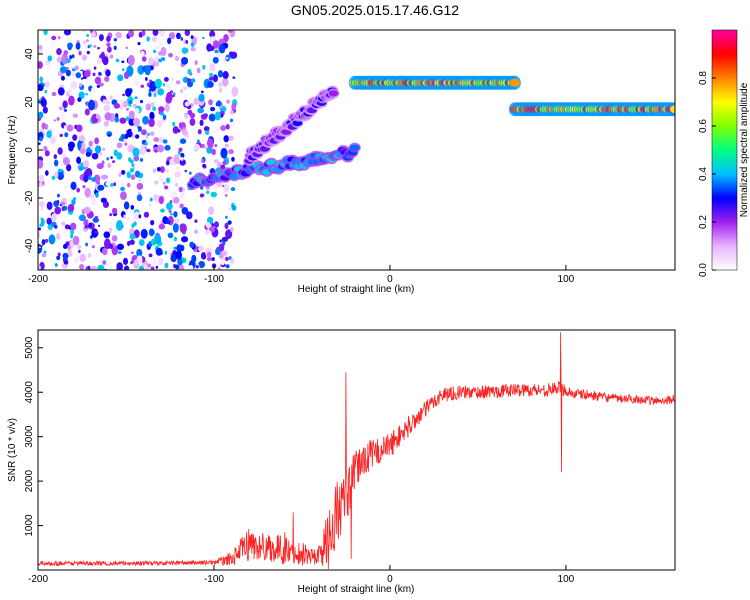  What do you see at coordinates (356, 589) in the screenshot?
I see `snr-x-label: Height of straight line (km)` at bounding box center [356, 589].